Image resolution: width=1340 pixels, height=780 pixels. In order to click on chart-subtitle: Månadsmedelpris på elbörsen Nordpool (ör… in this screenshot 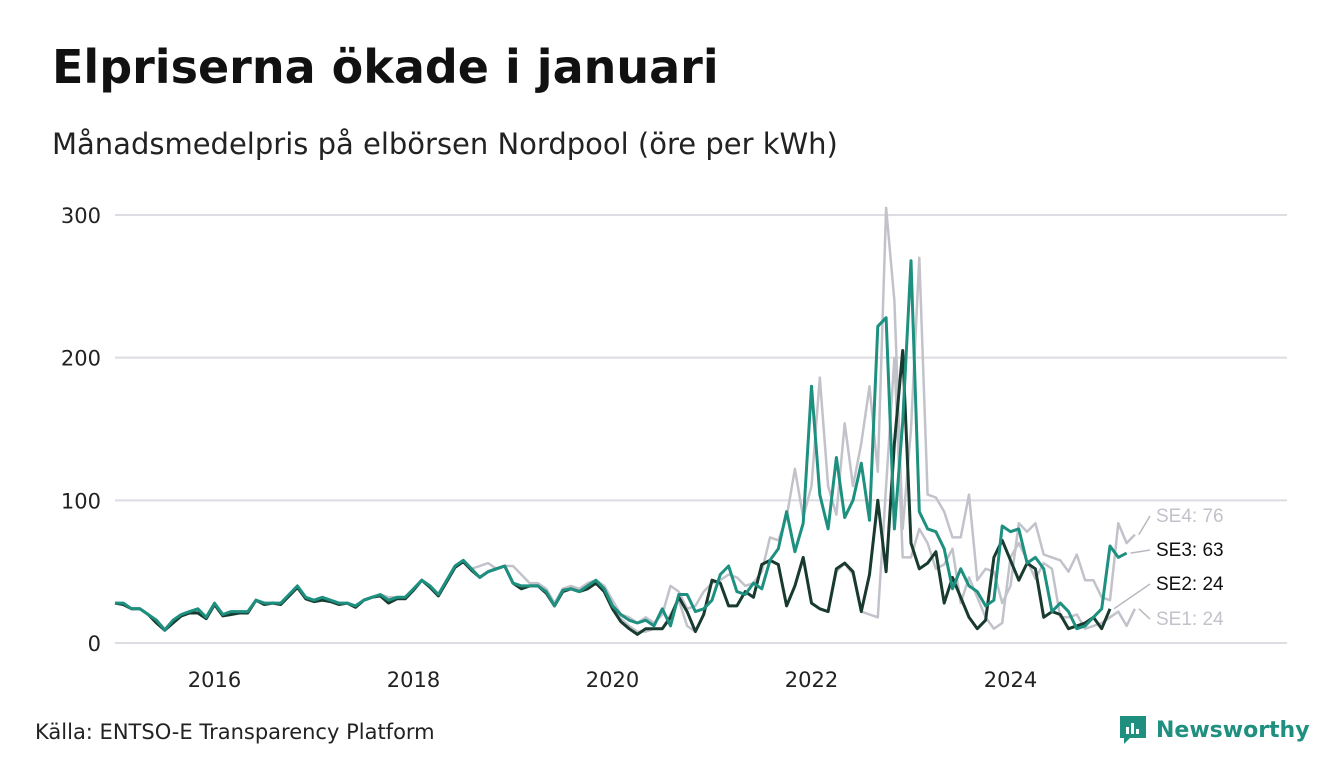, I will do `click(445, 144)`.